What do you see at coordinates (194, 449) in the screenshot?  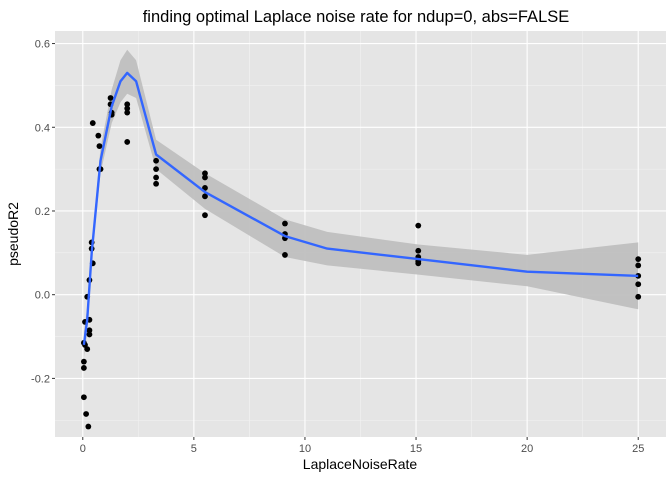 I see `x-tick-label: 5` at bounding box center [194, 449].